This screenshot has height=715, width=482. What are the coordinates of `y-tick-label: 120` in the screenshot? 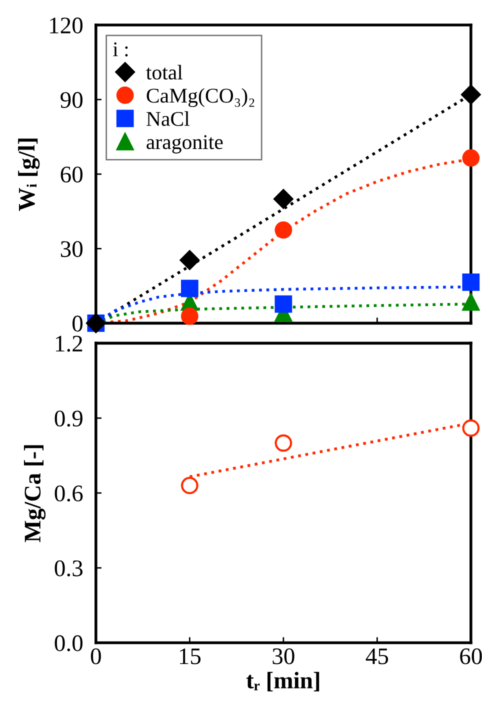 It's located at (66, 26).